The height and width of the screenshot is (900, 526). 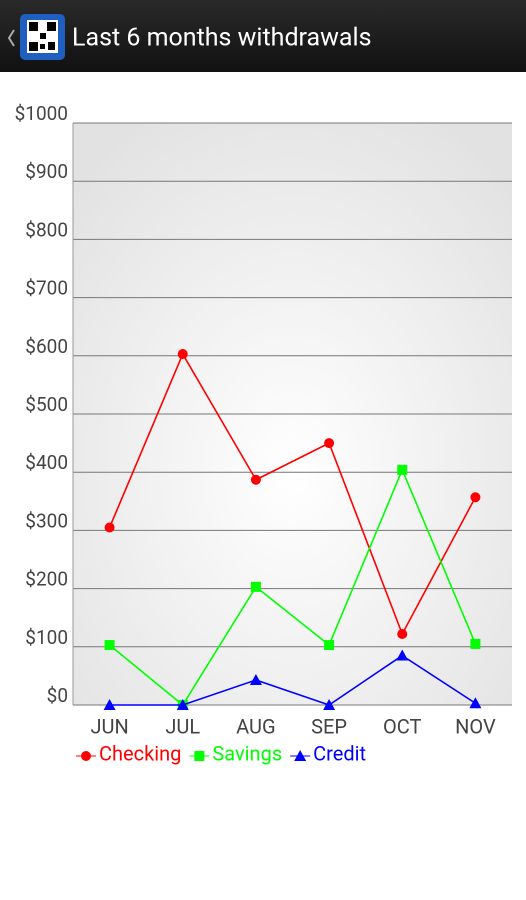 What do you see at coordinates (255, 726) in the screenshot?
I see `x-tick-label: AUG` at bounding box center [255, 726].